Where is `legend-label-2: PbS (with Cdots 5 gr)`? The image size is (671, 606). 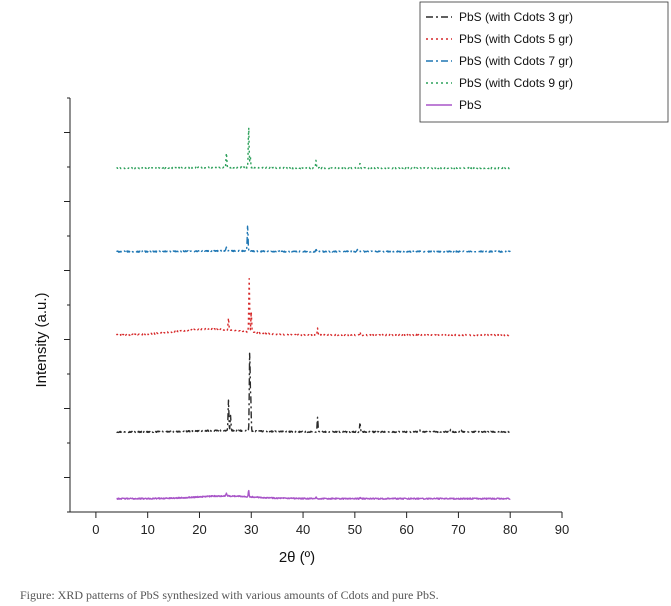 legend-label-2: PbS (with Cdots 5 gr) is located at coordinates (516, 39).